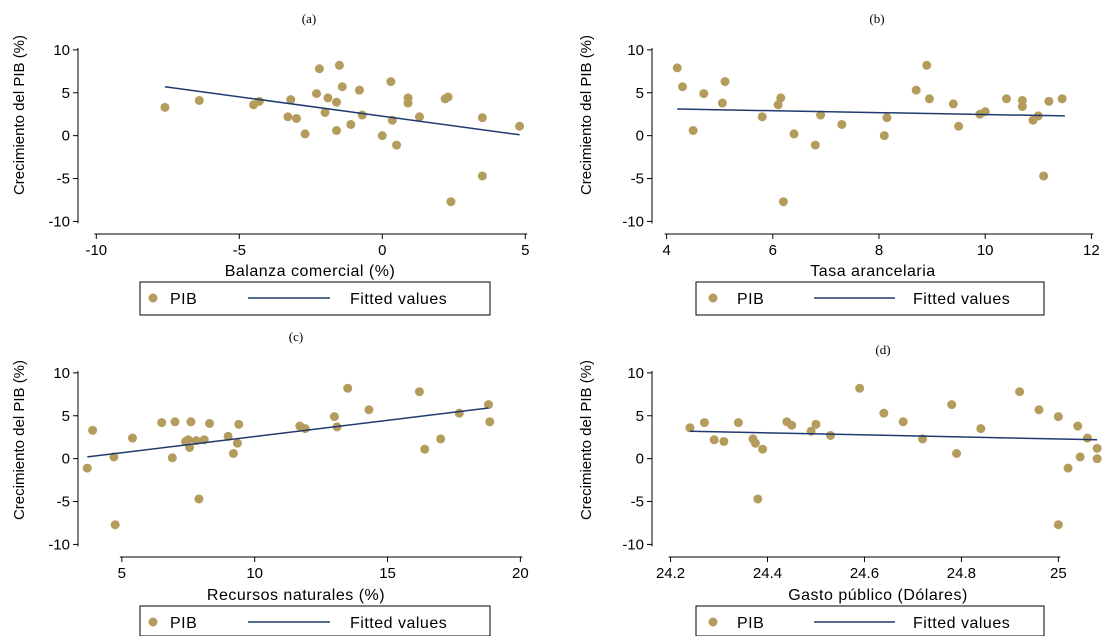 Image resolution: width=1102 pixels, height=636 pixels. Describe the element at coordinates (864, 573) in the screenshot. I see `x-tick-label: 24.6` at that location.